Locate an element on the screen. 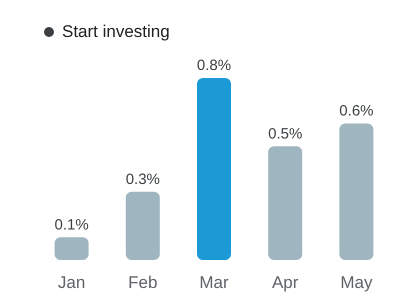 The height and width of the screenshot is (308, 420). data-label: 0.5% is located at coordinates (285, 133).